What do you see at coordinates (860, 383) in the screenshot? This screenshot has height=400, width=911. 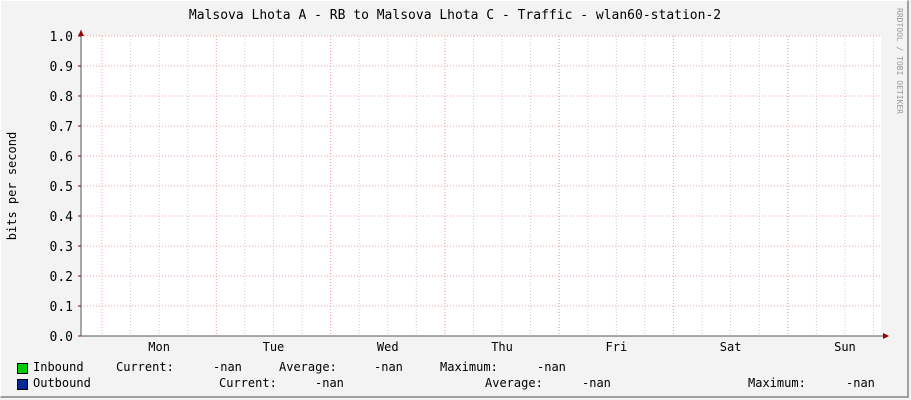 I see `outbound-maximum: -nan` at bounding box center [860, 383].